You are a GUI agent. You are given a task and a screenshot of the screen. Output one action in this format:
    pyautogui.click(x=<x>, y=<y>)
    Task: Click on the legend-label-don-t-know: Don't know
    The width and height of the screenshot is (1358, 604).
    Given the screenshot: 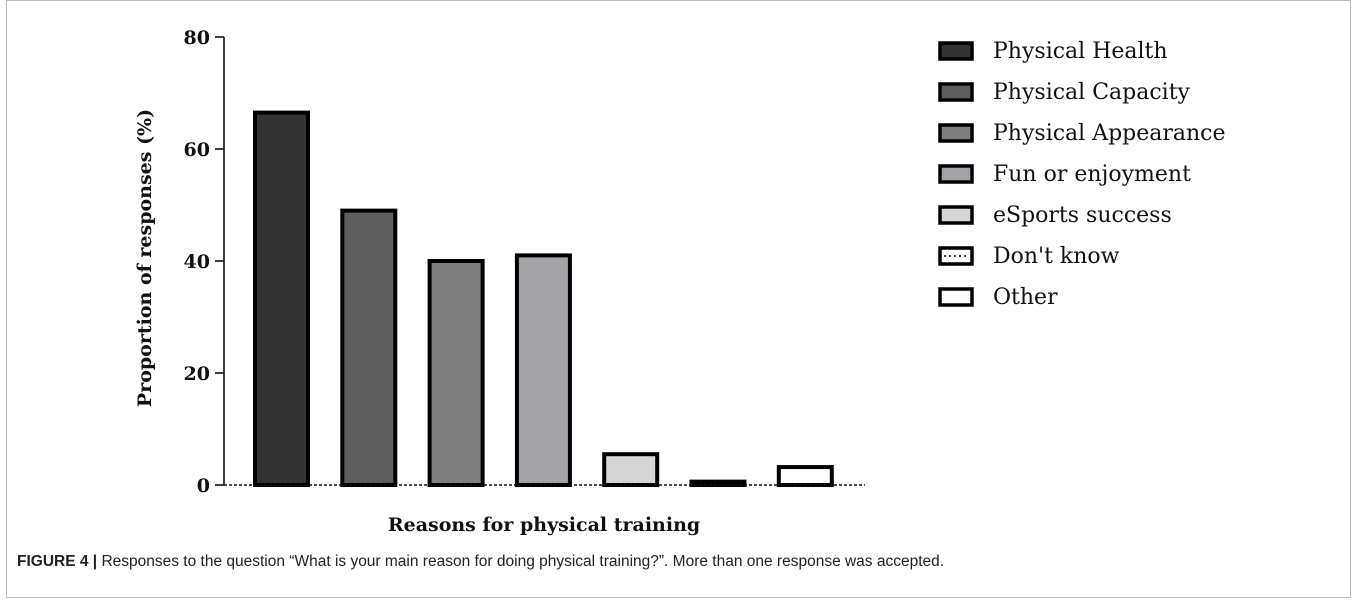 What is the action you would take?
    pyautogui.click(x=1056, y=256)
    